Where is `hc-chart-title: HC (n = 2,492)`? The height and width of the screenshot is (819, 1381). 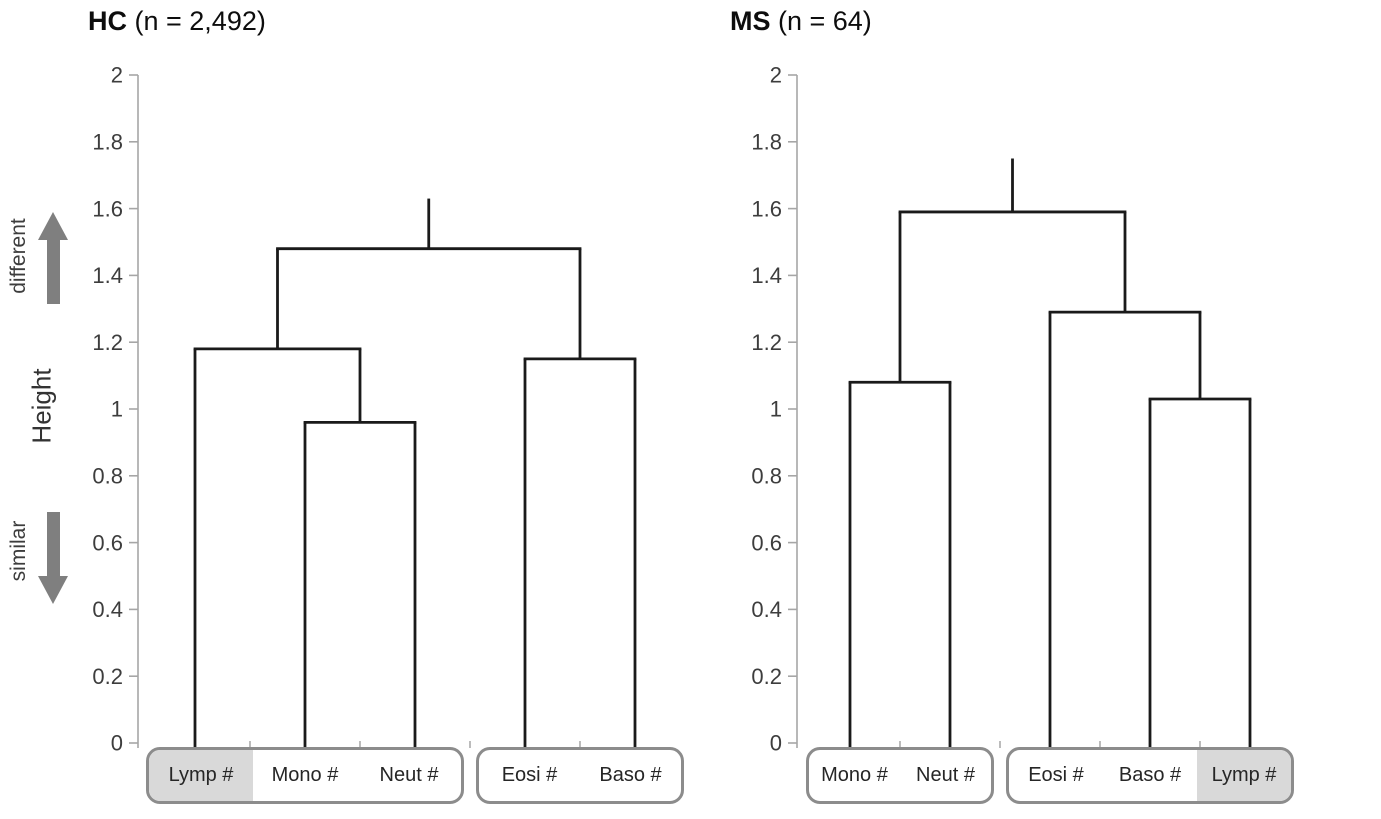
hc-chart-title: HC (n = 2,492) is located at coordinates (177, 21).